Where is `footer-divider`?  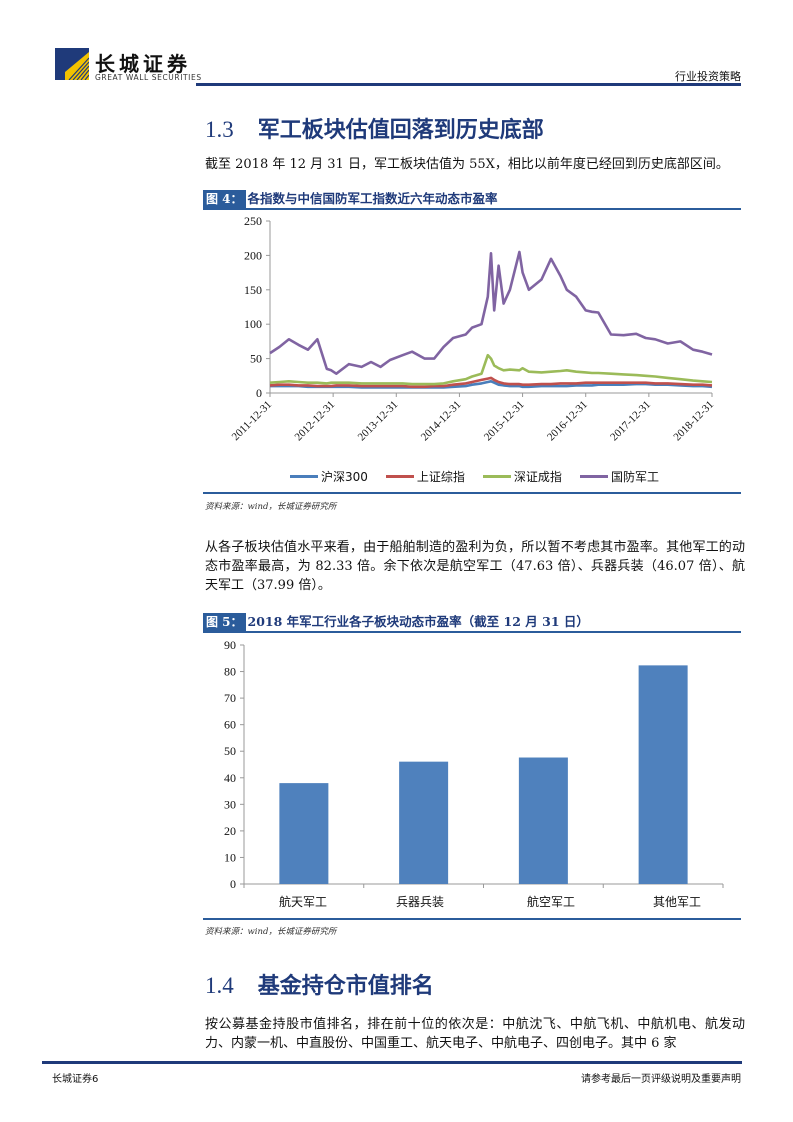 footer-divider is located at coordinates (392, 1062).